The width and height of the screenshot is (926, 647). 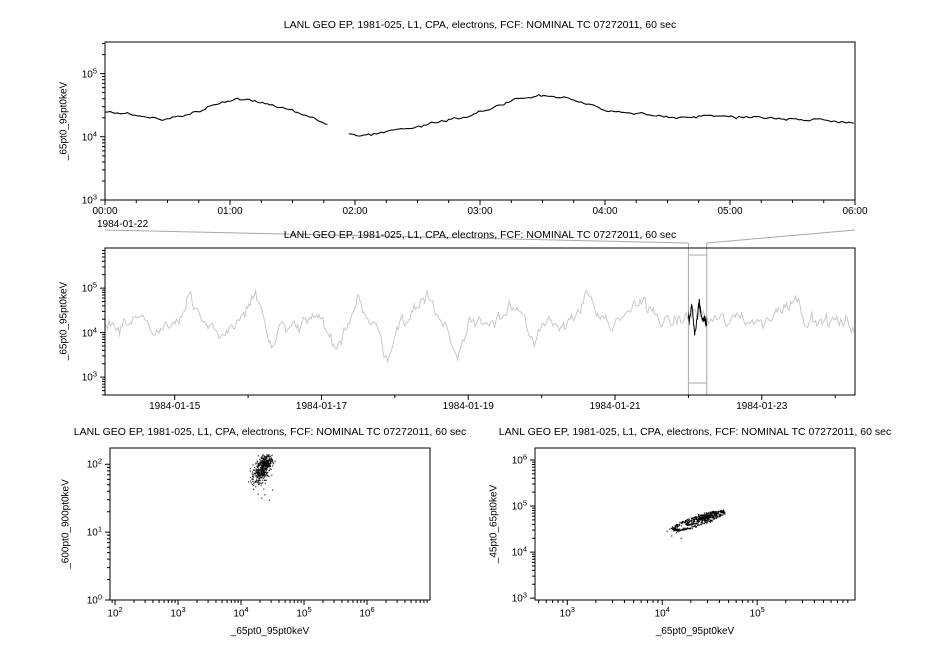 What do you see at coordinates (695, 524) in the screenshot?
I see `scatter-right-plot-area` at bounding box center [695, 524].